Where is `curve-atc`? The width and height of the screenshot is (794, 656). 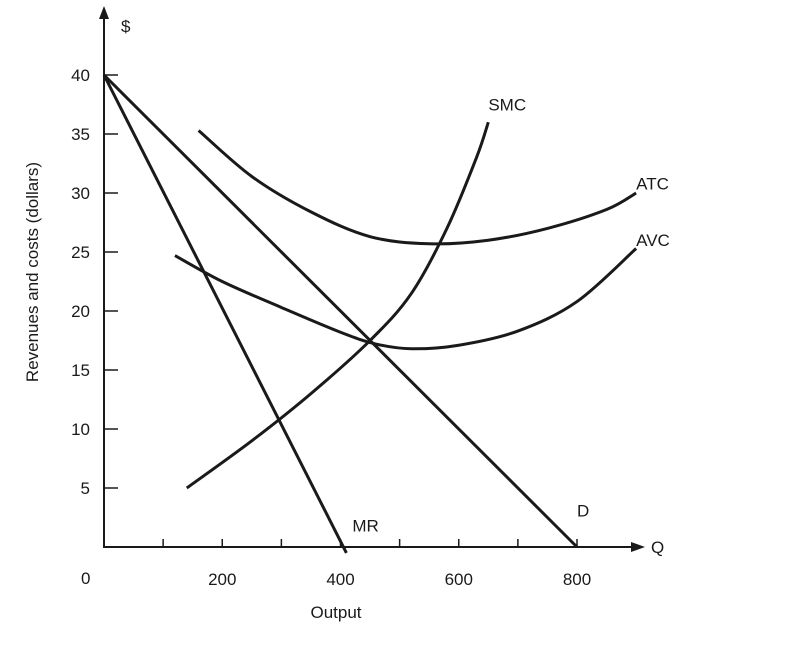 curve-atc is located at coordinates (417, 187).